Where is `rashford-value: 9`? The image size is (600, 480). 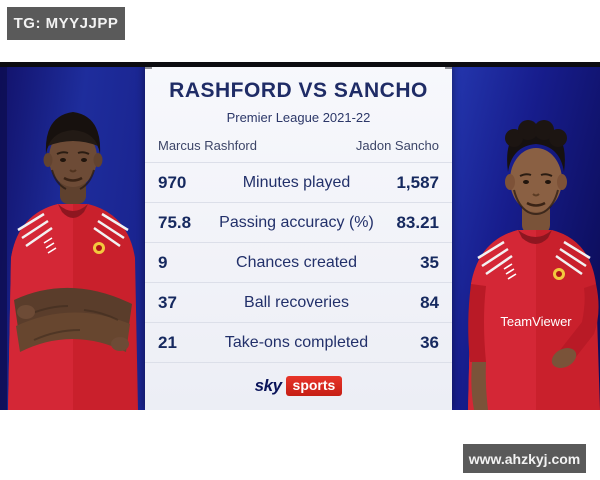 rashford-value: 9 is located at coordinates (163, 262).